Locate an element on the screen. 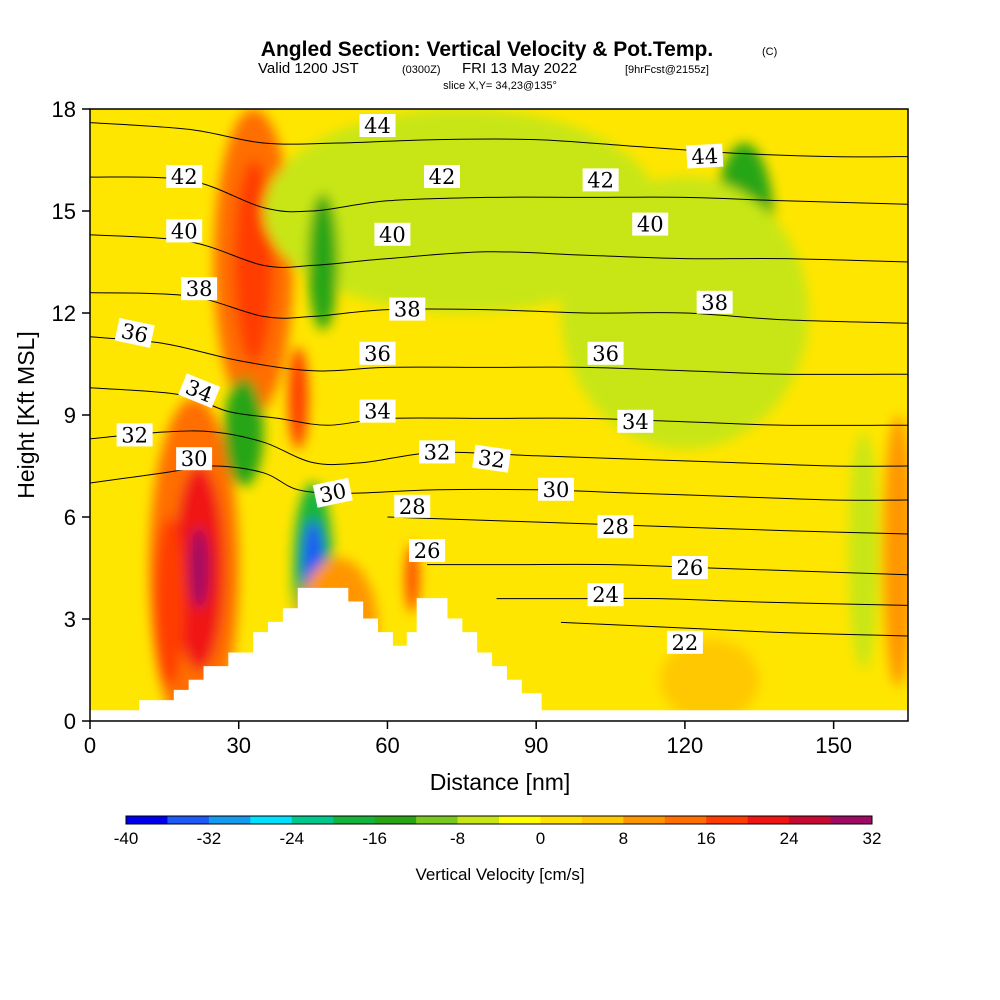  y-axis: 0 3 6 9 12 15 18 is located at coordinates (71, 415).